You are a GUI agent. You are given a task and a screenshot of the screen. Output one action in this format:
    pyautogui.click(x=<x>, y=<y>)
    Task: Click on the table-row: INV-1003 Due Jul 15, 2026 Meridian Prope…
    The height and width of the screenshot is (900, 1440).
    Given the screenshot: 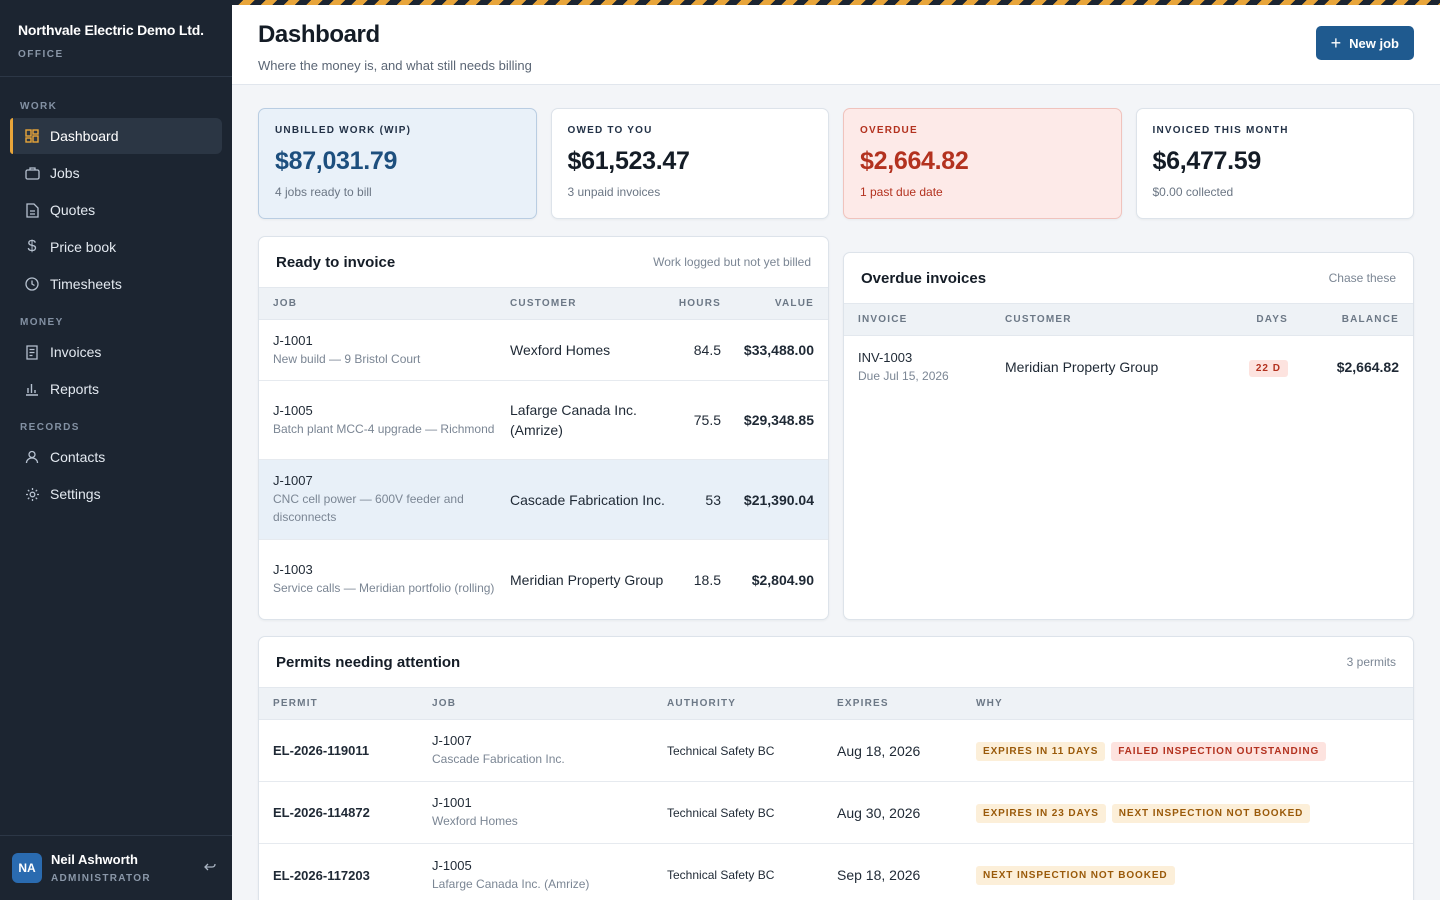 What is the action you would take?
    pyautogui.click(x=1128, y=367)
    